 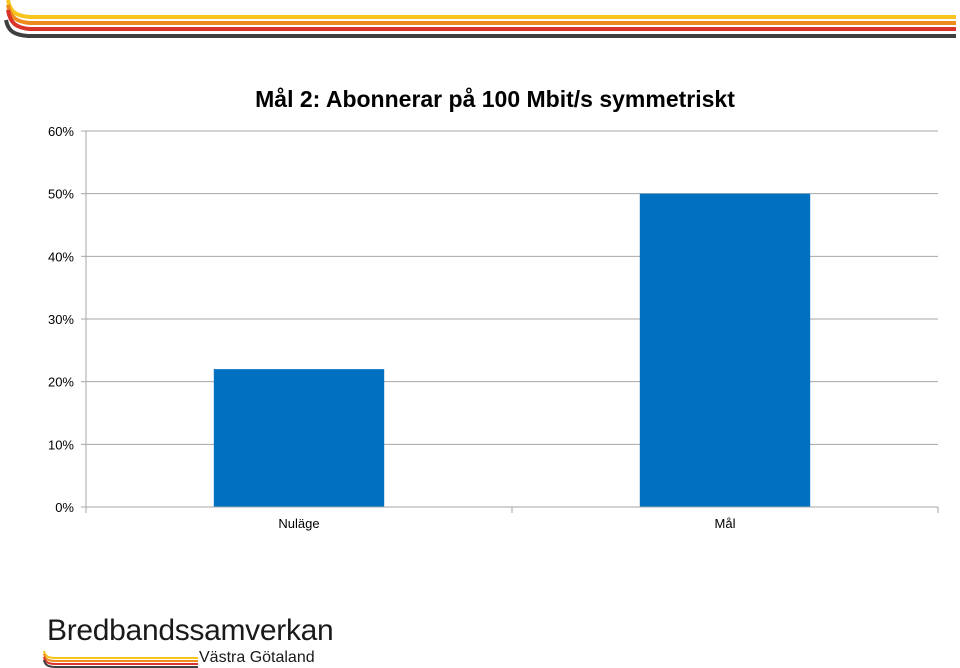 I want to click on x-category-label: Mål, so click(x=725, y=523).